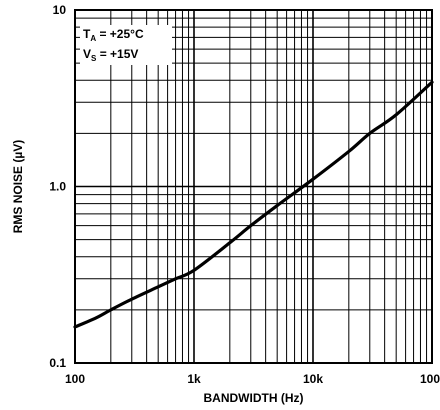 This screenshot has width=440, height=410. Describe the element at coordinates (18, 187) in the screenshot. I see `y-axis-title: RMS NOISE (µV)` at that location.